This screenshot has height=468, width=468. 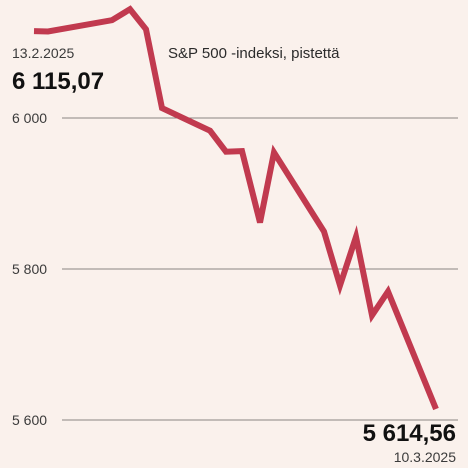 What do you see at coordinates (425, 457) in the screenshot?
I see `end-date-label: 10.3.2025` at bounding box center [425, 457].